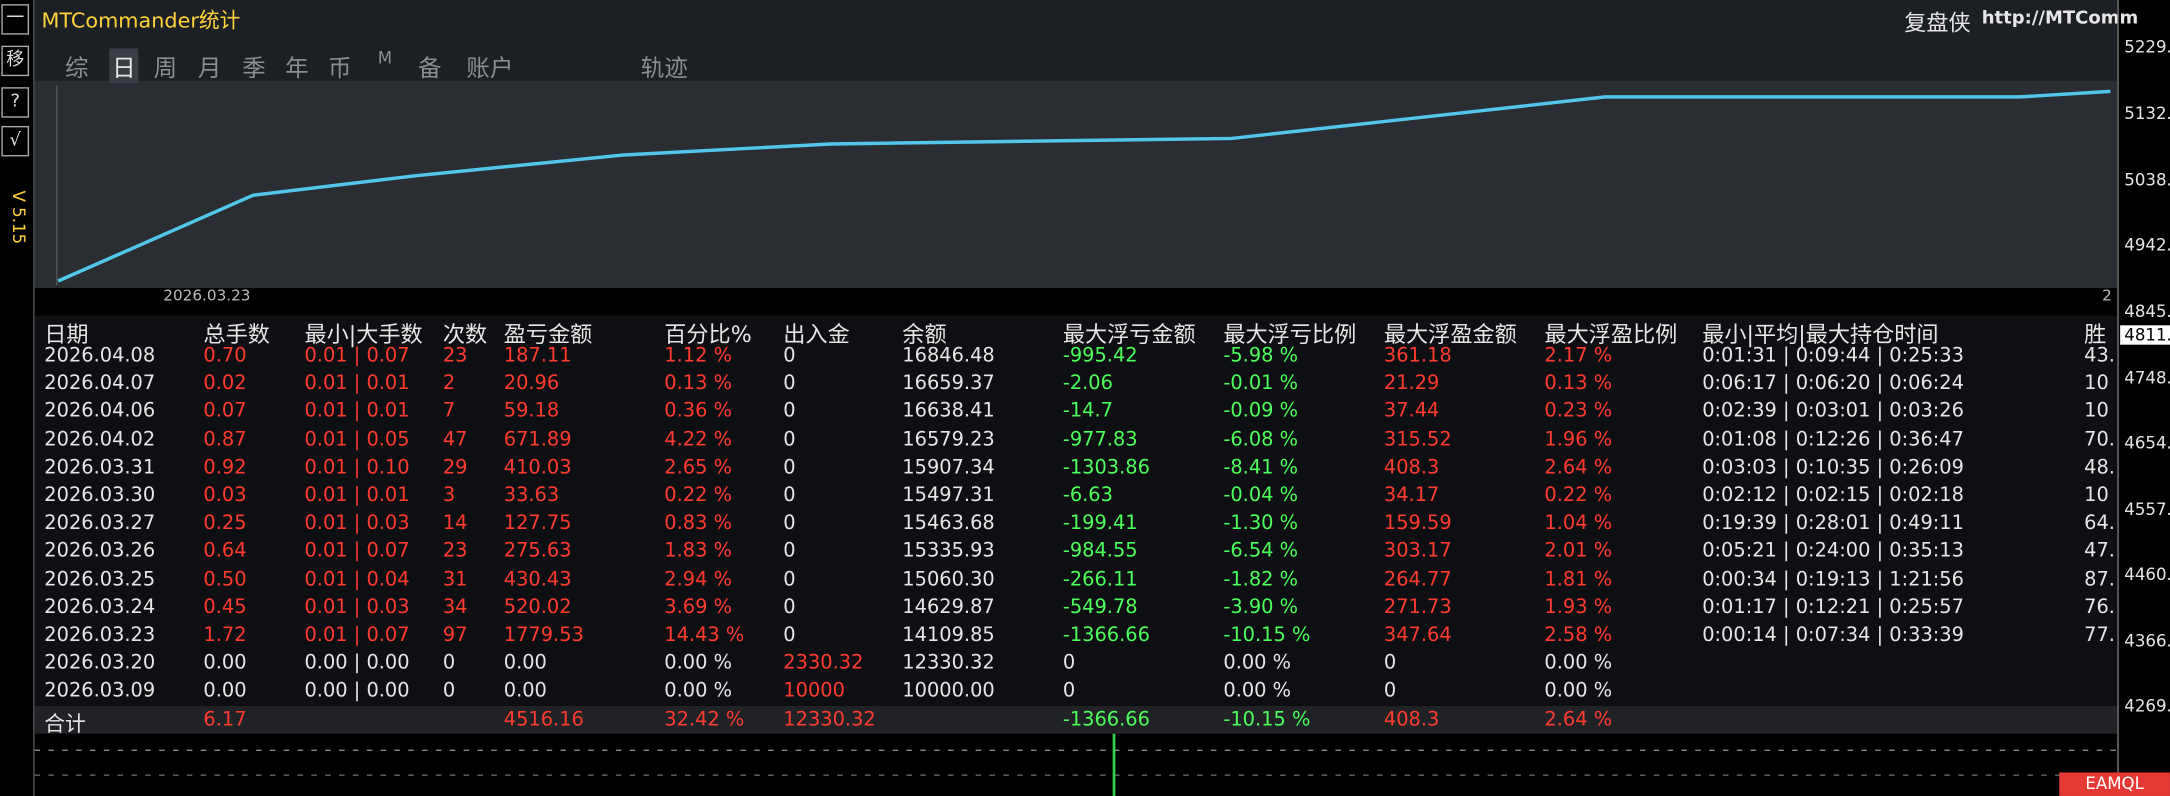 Image resolution: width=2170 pixels, height=796 pixels. I want to click on side-strip, so click(17, 398).